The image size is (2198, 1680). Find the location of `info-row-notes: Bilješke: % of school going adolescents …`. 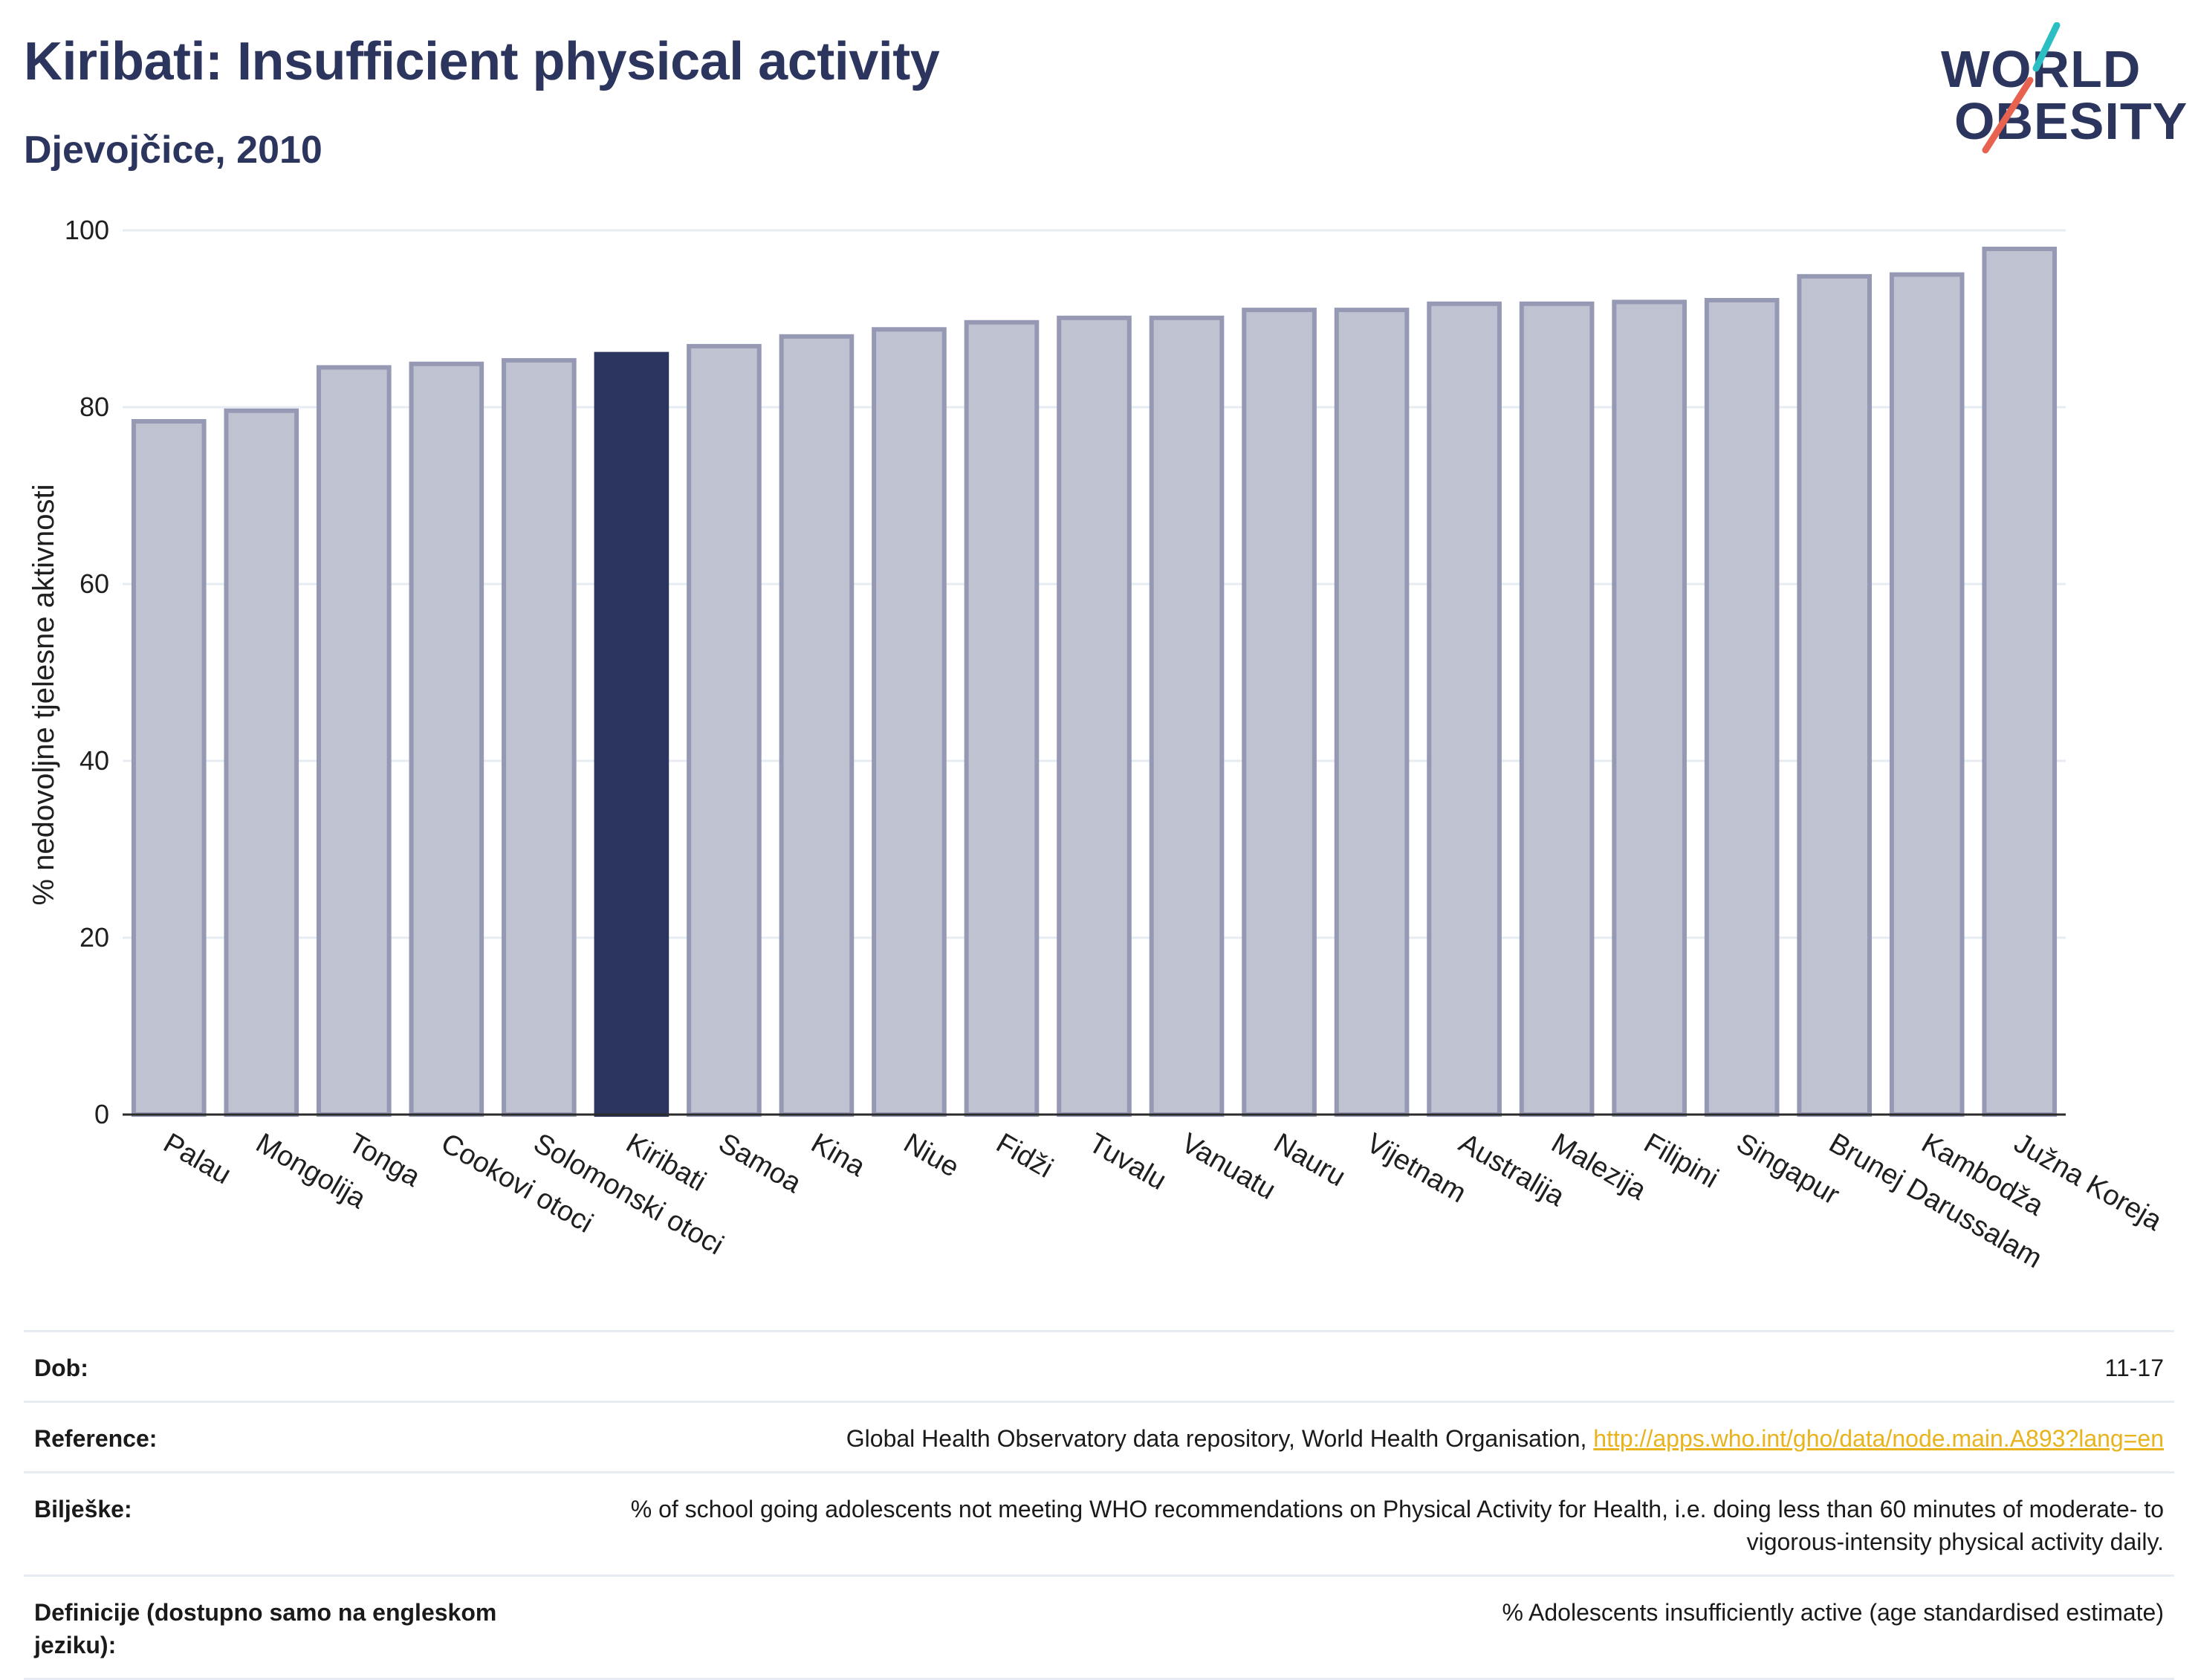

info-row-notes: Bilješke: % of school going adolescents … is located at coordinates (1099, 1522).